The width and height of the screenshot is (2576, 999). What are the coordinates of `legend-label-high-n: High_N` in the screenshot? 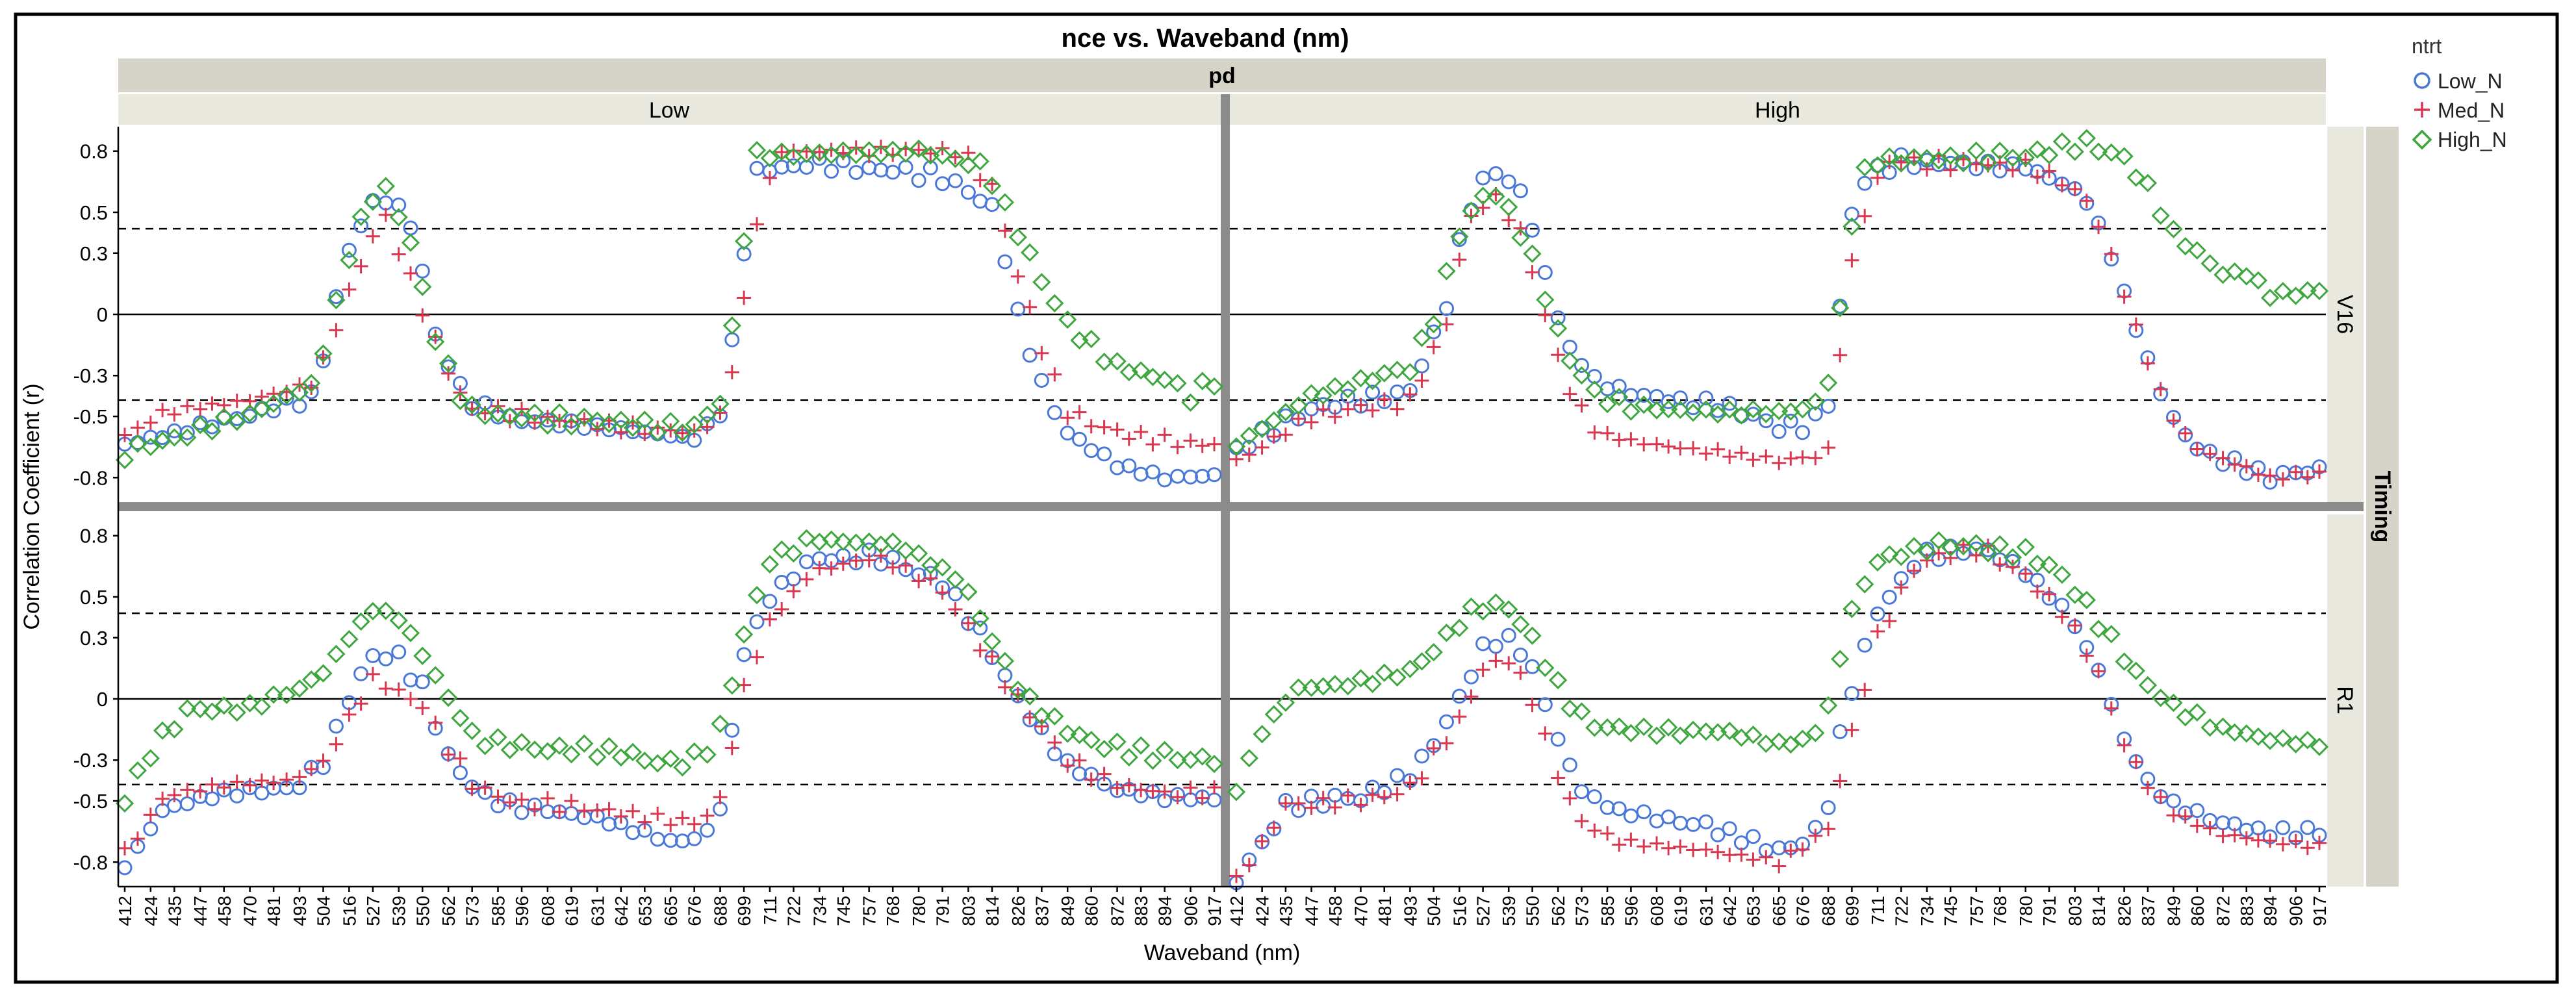 It's located at (2472, 139).